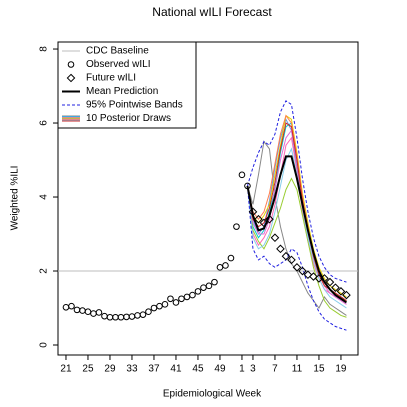 Image resolution: width=407 pixels, height=407 pixels. I want to click on x-tick-label: 19, so click(341, 369).